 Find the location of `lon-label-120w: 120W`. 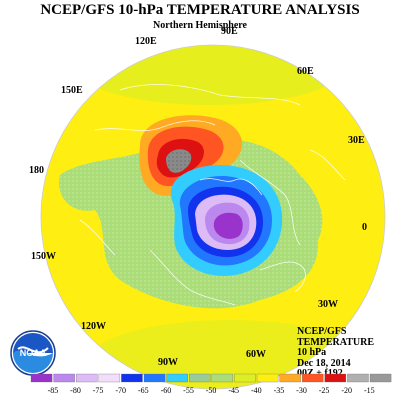

lon-label-120w: 120W is located at coordinates (93, 326).